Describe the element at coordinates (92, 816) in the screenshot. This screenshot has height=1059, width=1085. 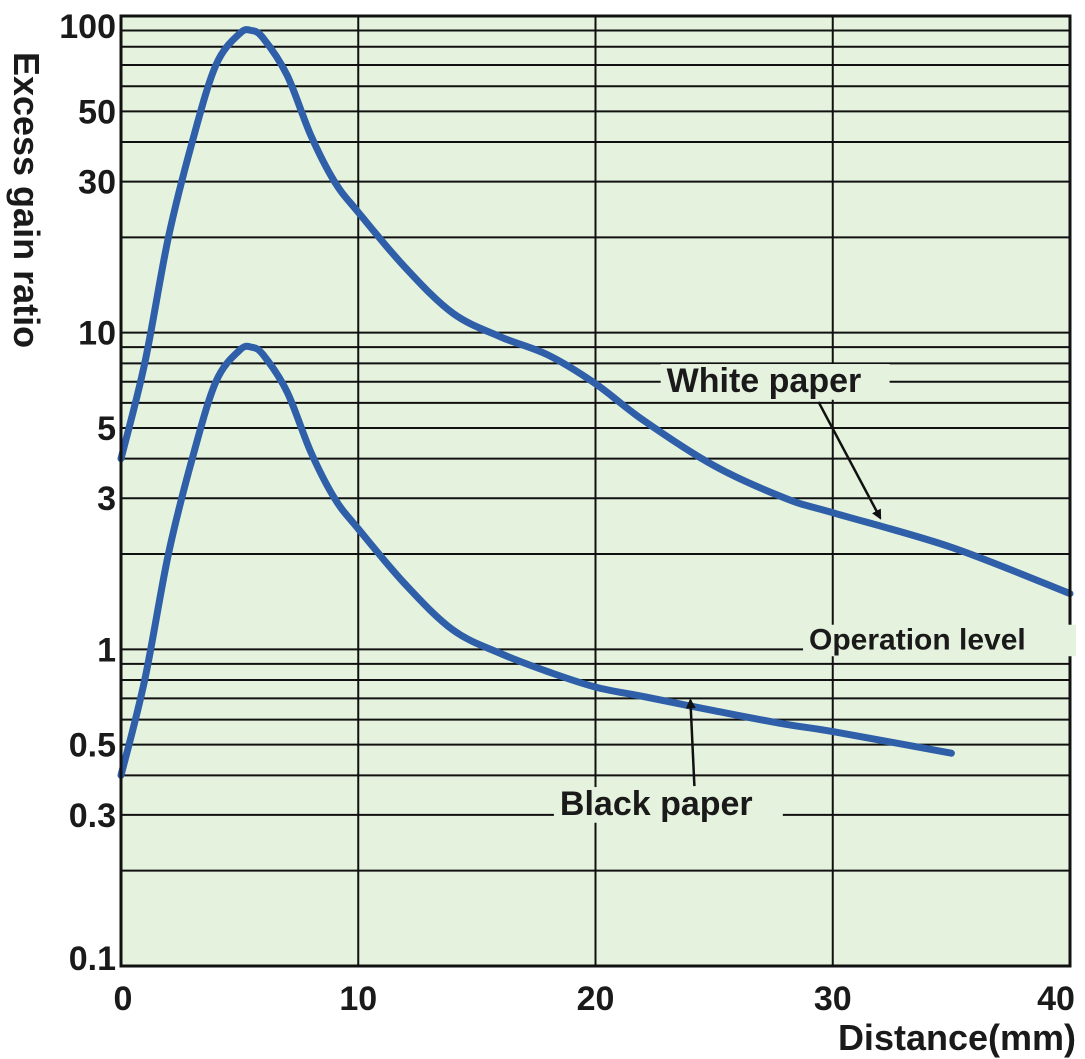
I see `y-tick-label: 0.3` at that location.